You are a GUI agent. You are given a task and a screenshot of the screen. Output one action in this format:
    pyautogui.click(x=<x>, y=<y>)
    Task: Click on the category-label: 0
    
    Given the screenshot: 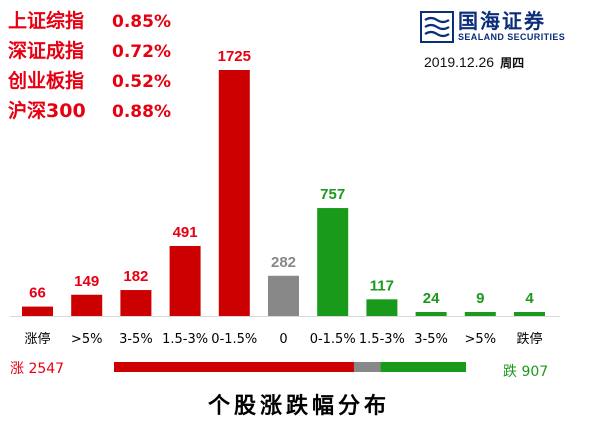 What is the action you would take?
    pyautogui.click(x=283, y=339)
    